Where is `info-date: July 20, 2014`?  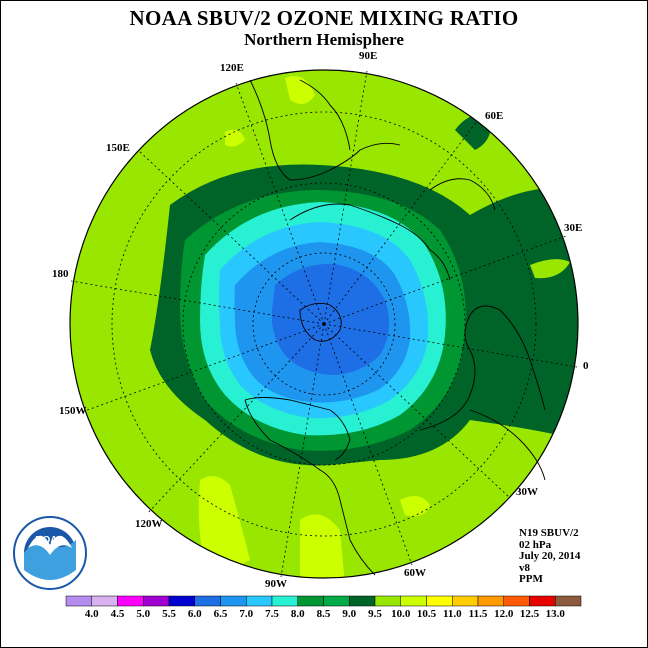
info-date: July 20, 2014 is located at coordinates (550, 556).